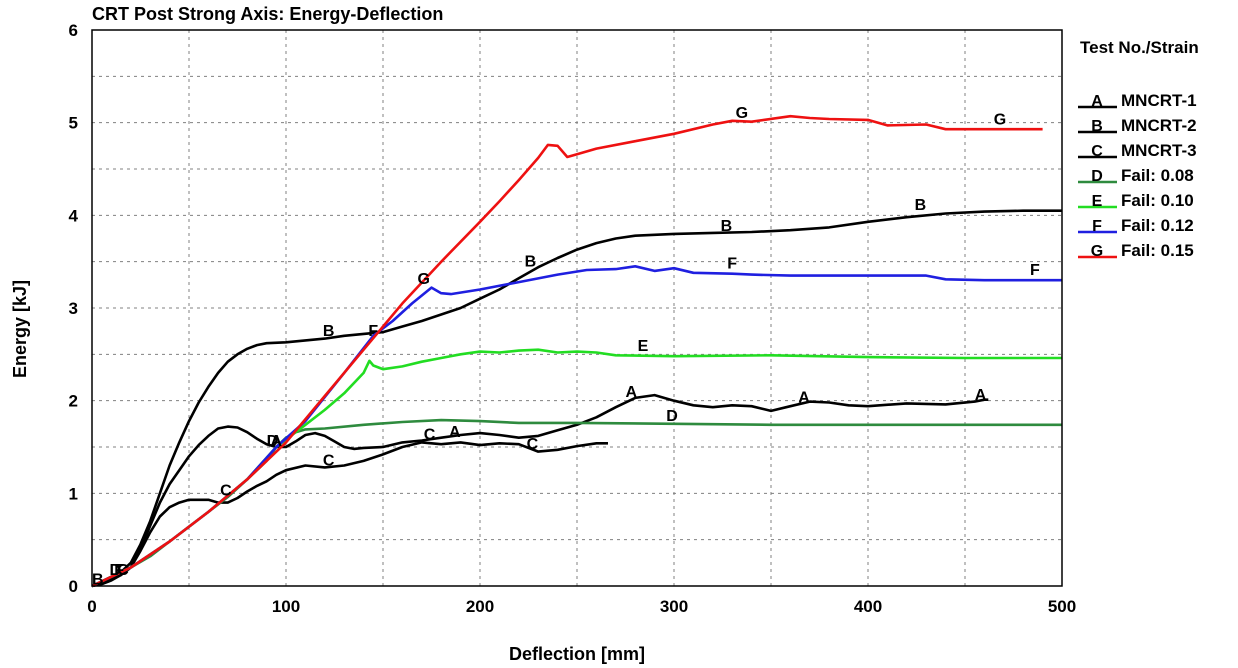  Describe the element at coordinates (674, 606) in the screenshot. I see `x-tick-label: 300` at that location.